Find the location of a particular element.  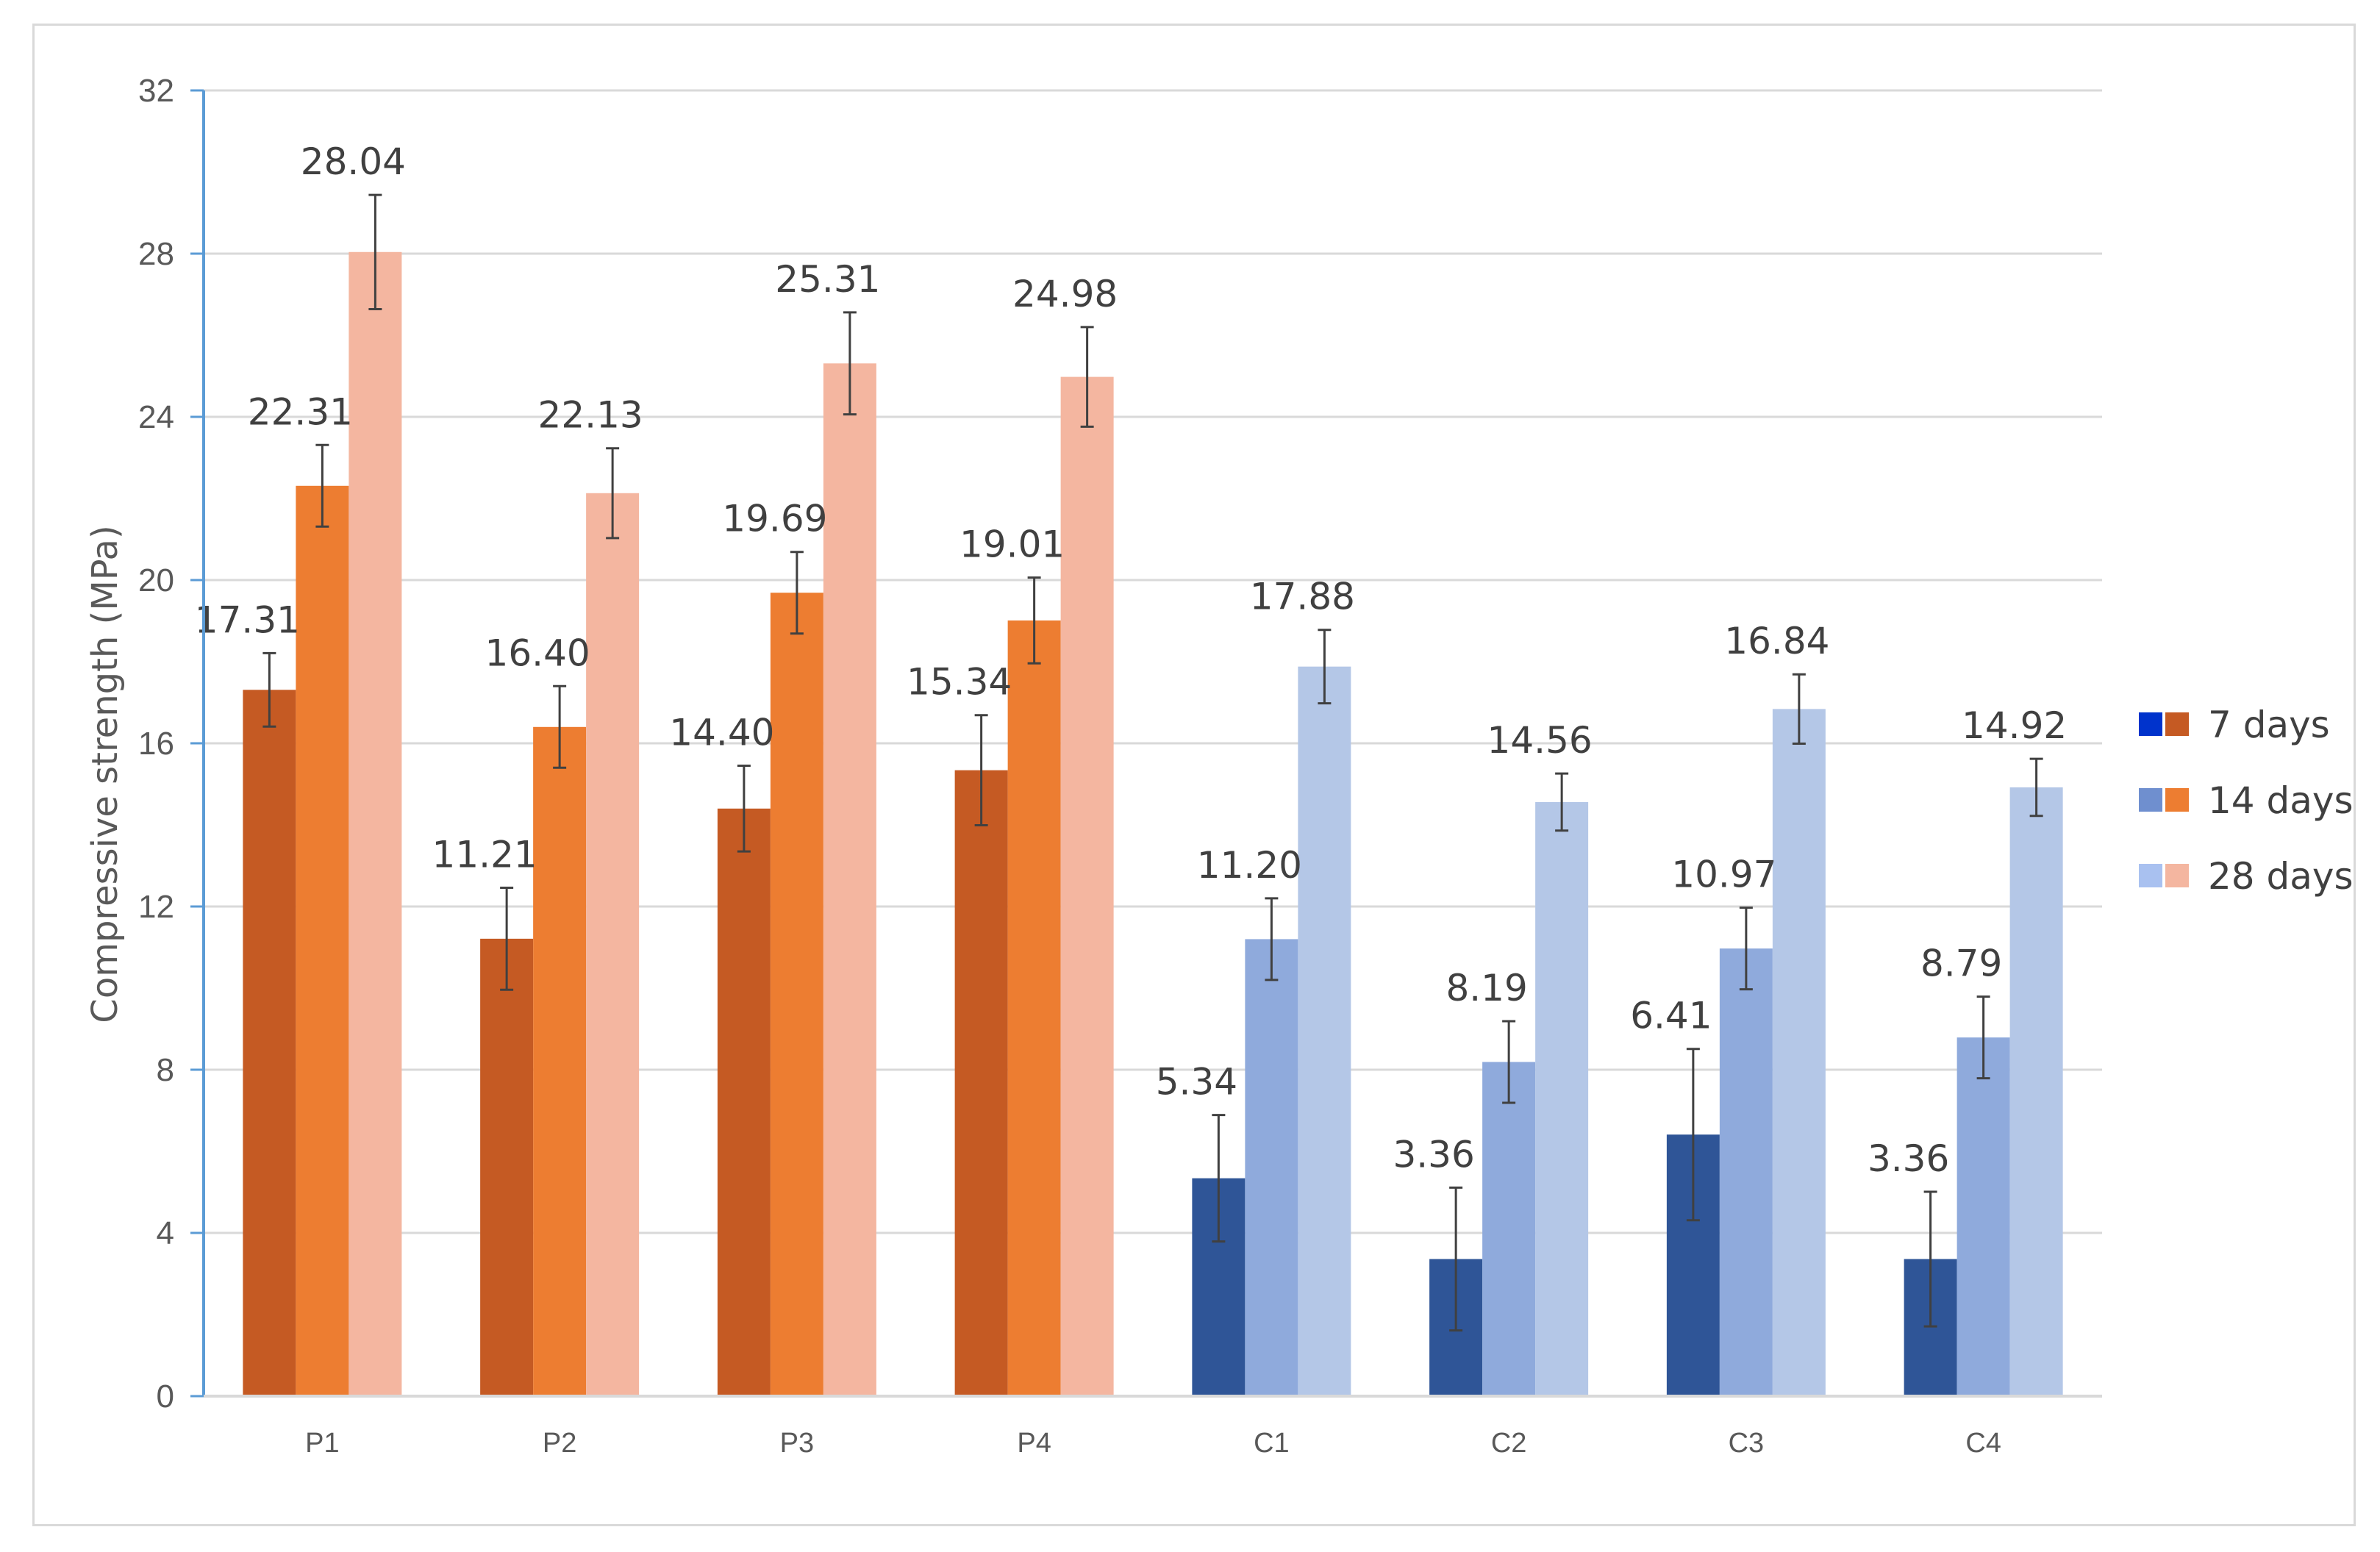

y-tick-label: 0 is located at coordinates (165, 1397).